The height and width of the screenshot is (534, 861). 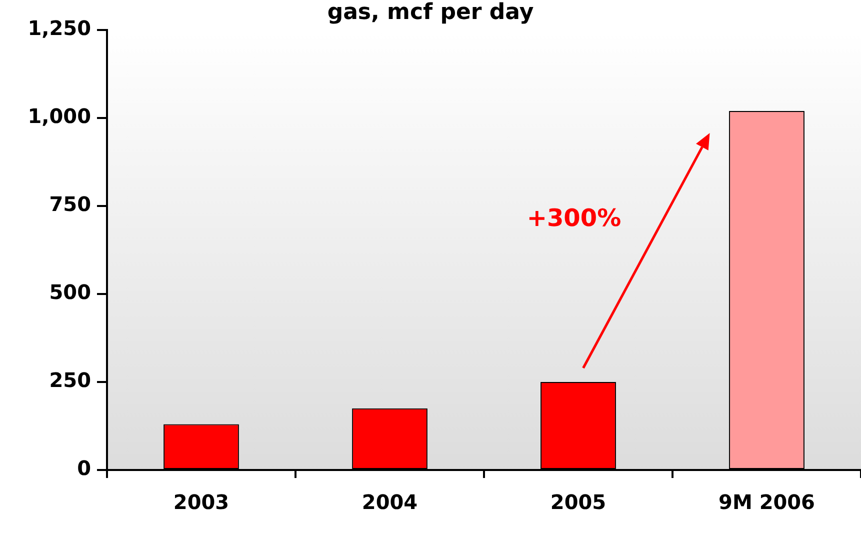 I want to click on x-tick-label: 2004, so click(x=390, y=502).